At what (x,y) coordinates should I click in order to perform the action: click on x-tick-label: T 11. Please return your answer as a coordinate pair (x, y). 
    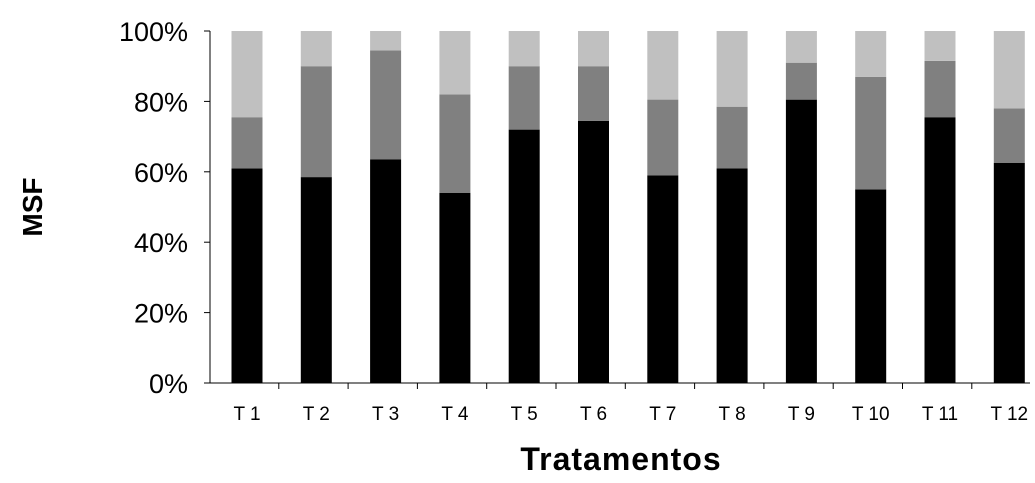
    Looking at the image, I should click on (940, 414).